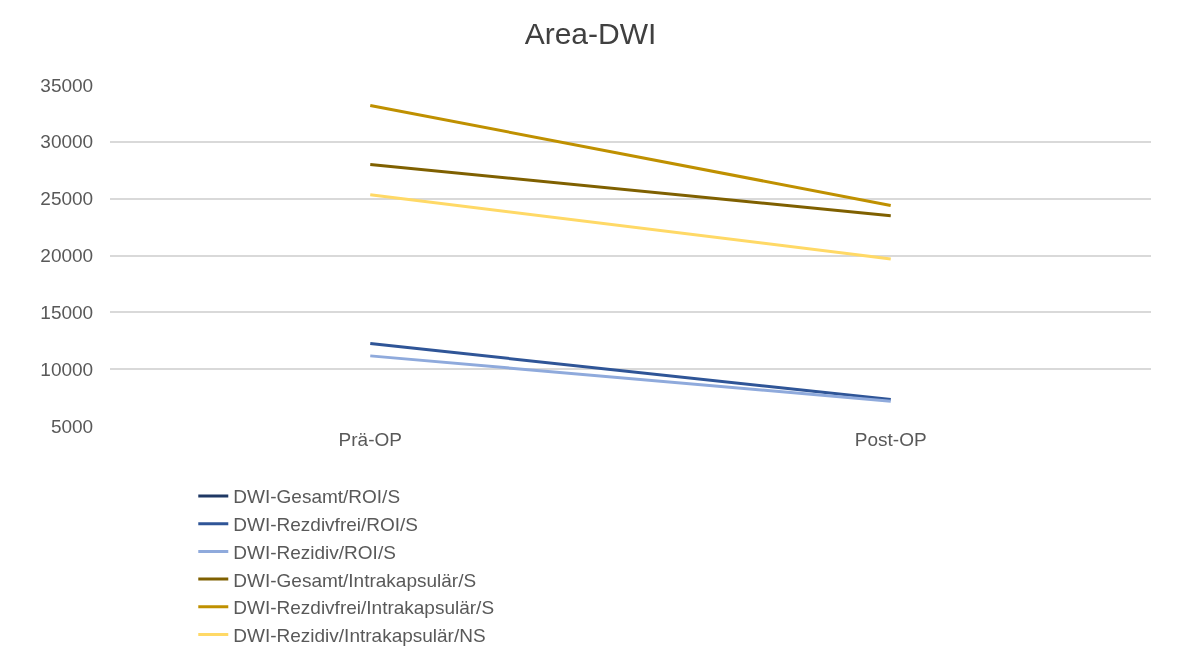 The width and height of the screenshot is (1181, 666). What do you see at coordinates (67, 85) in the screenshot?
I see `y-tick-label: 35000` at bounding box center [67, 85].